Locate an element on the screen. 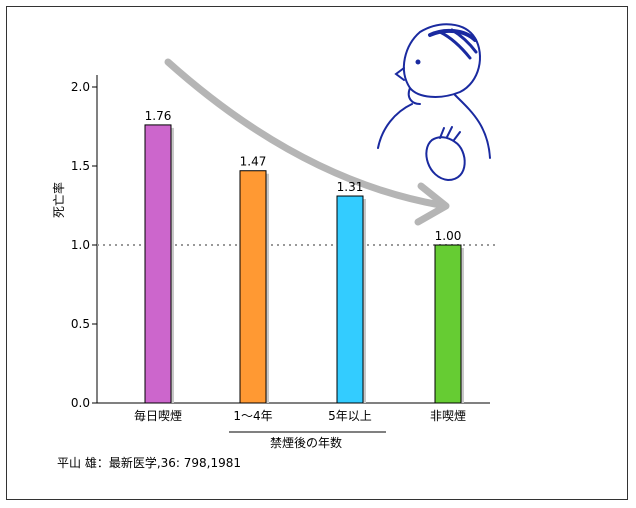 This screenshot has width=636, height=508. trend-arrow-head is located at coordinates (432, 204).